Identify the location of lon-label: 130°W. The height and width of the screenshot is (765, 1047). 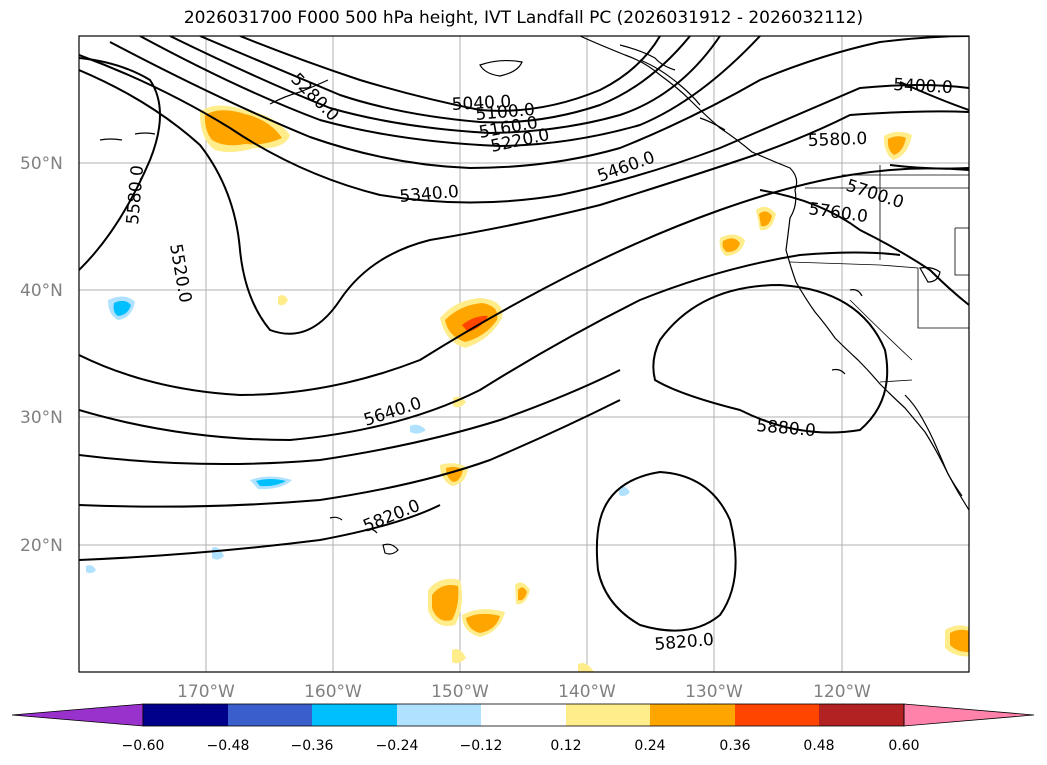
(714, 692).